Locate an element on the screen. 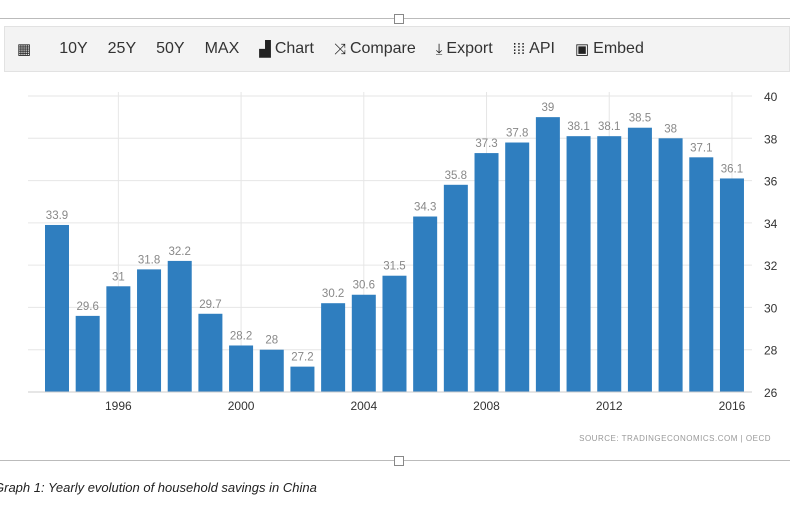  bar-2011 is located at coordinates (578, 264).